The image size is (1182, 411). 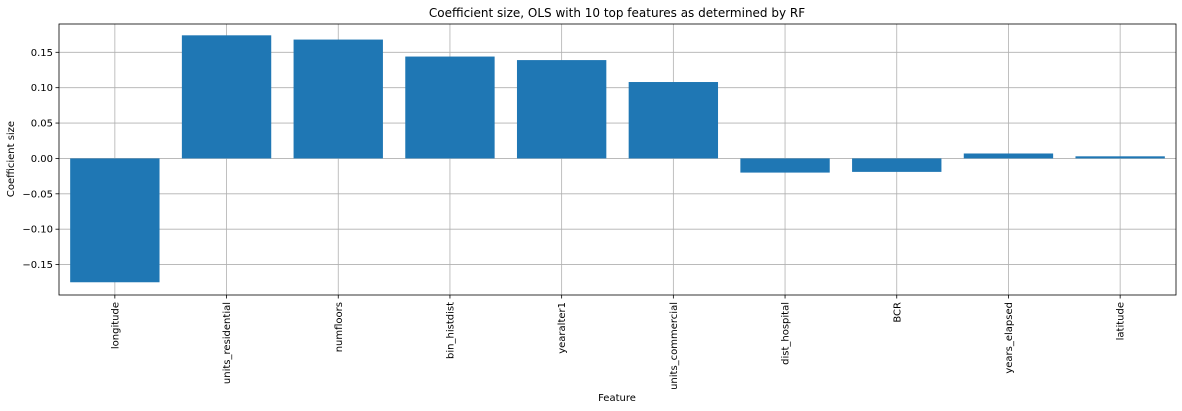 What do you see at coordinates (897, 165) in the screenshot?
I see `bar-bcr` at bounding box center [897, 165].